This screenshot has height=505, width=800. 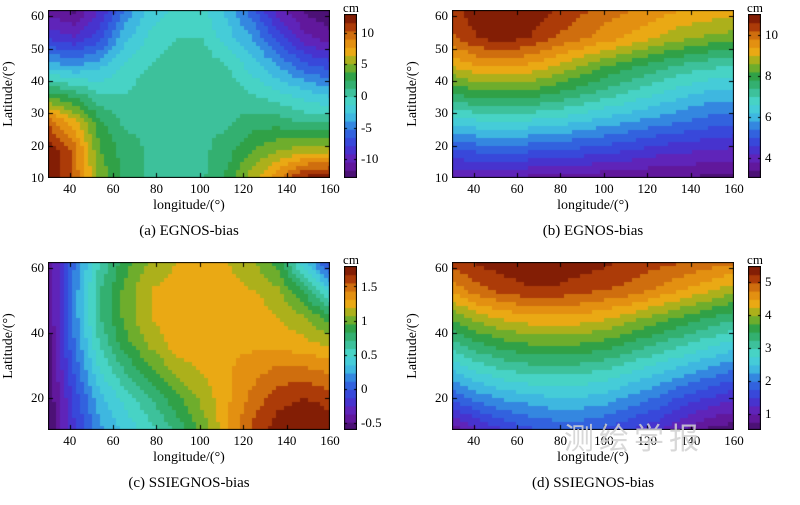 I want to click on colorbar-tick-label: 8, so click(x=768, y=75).